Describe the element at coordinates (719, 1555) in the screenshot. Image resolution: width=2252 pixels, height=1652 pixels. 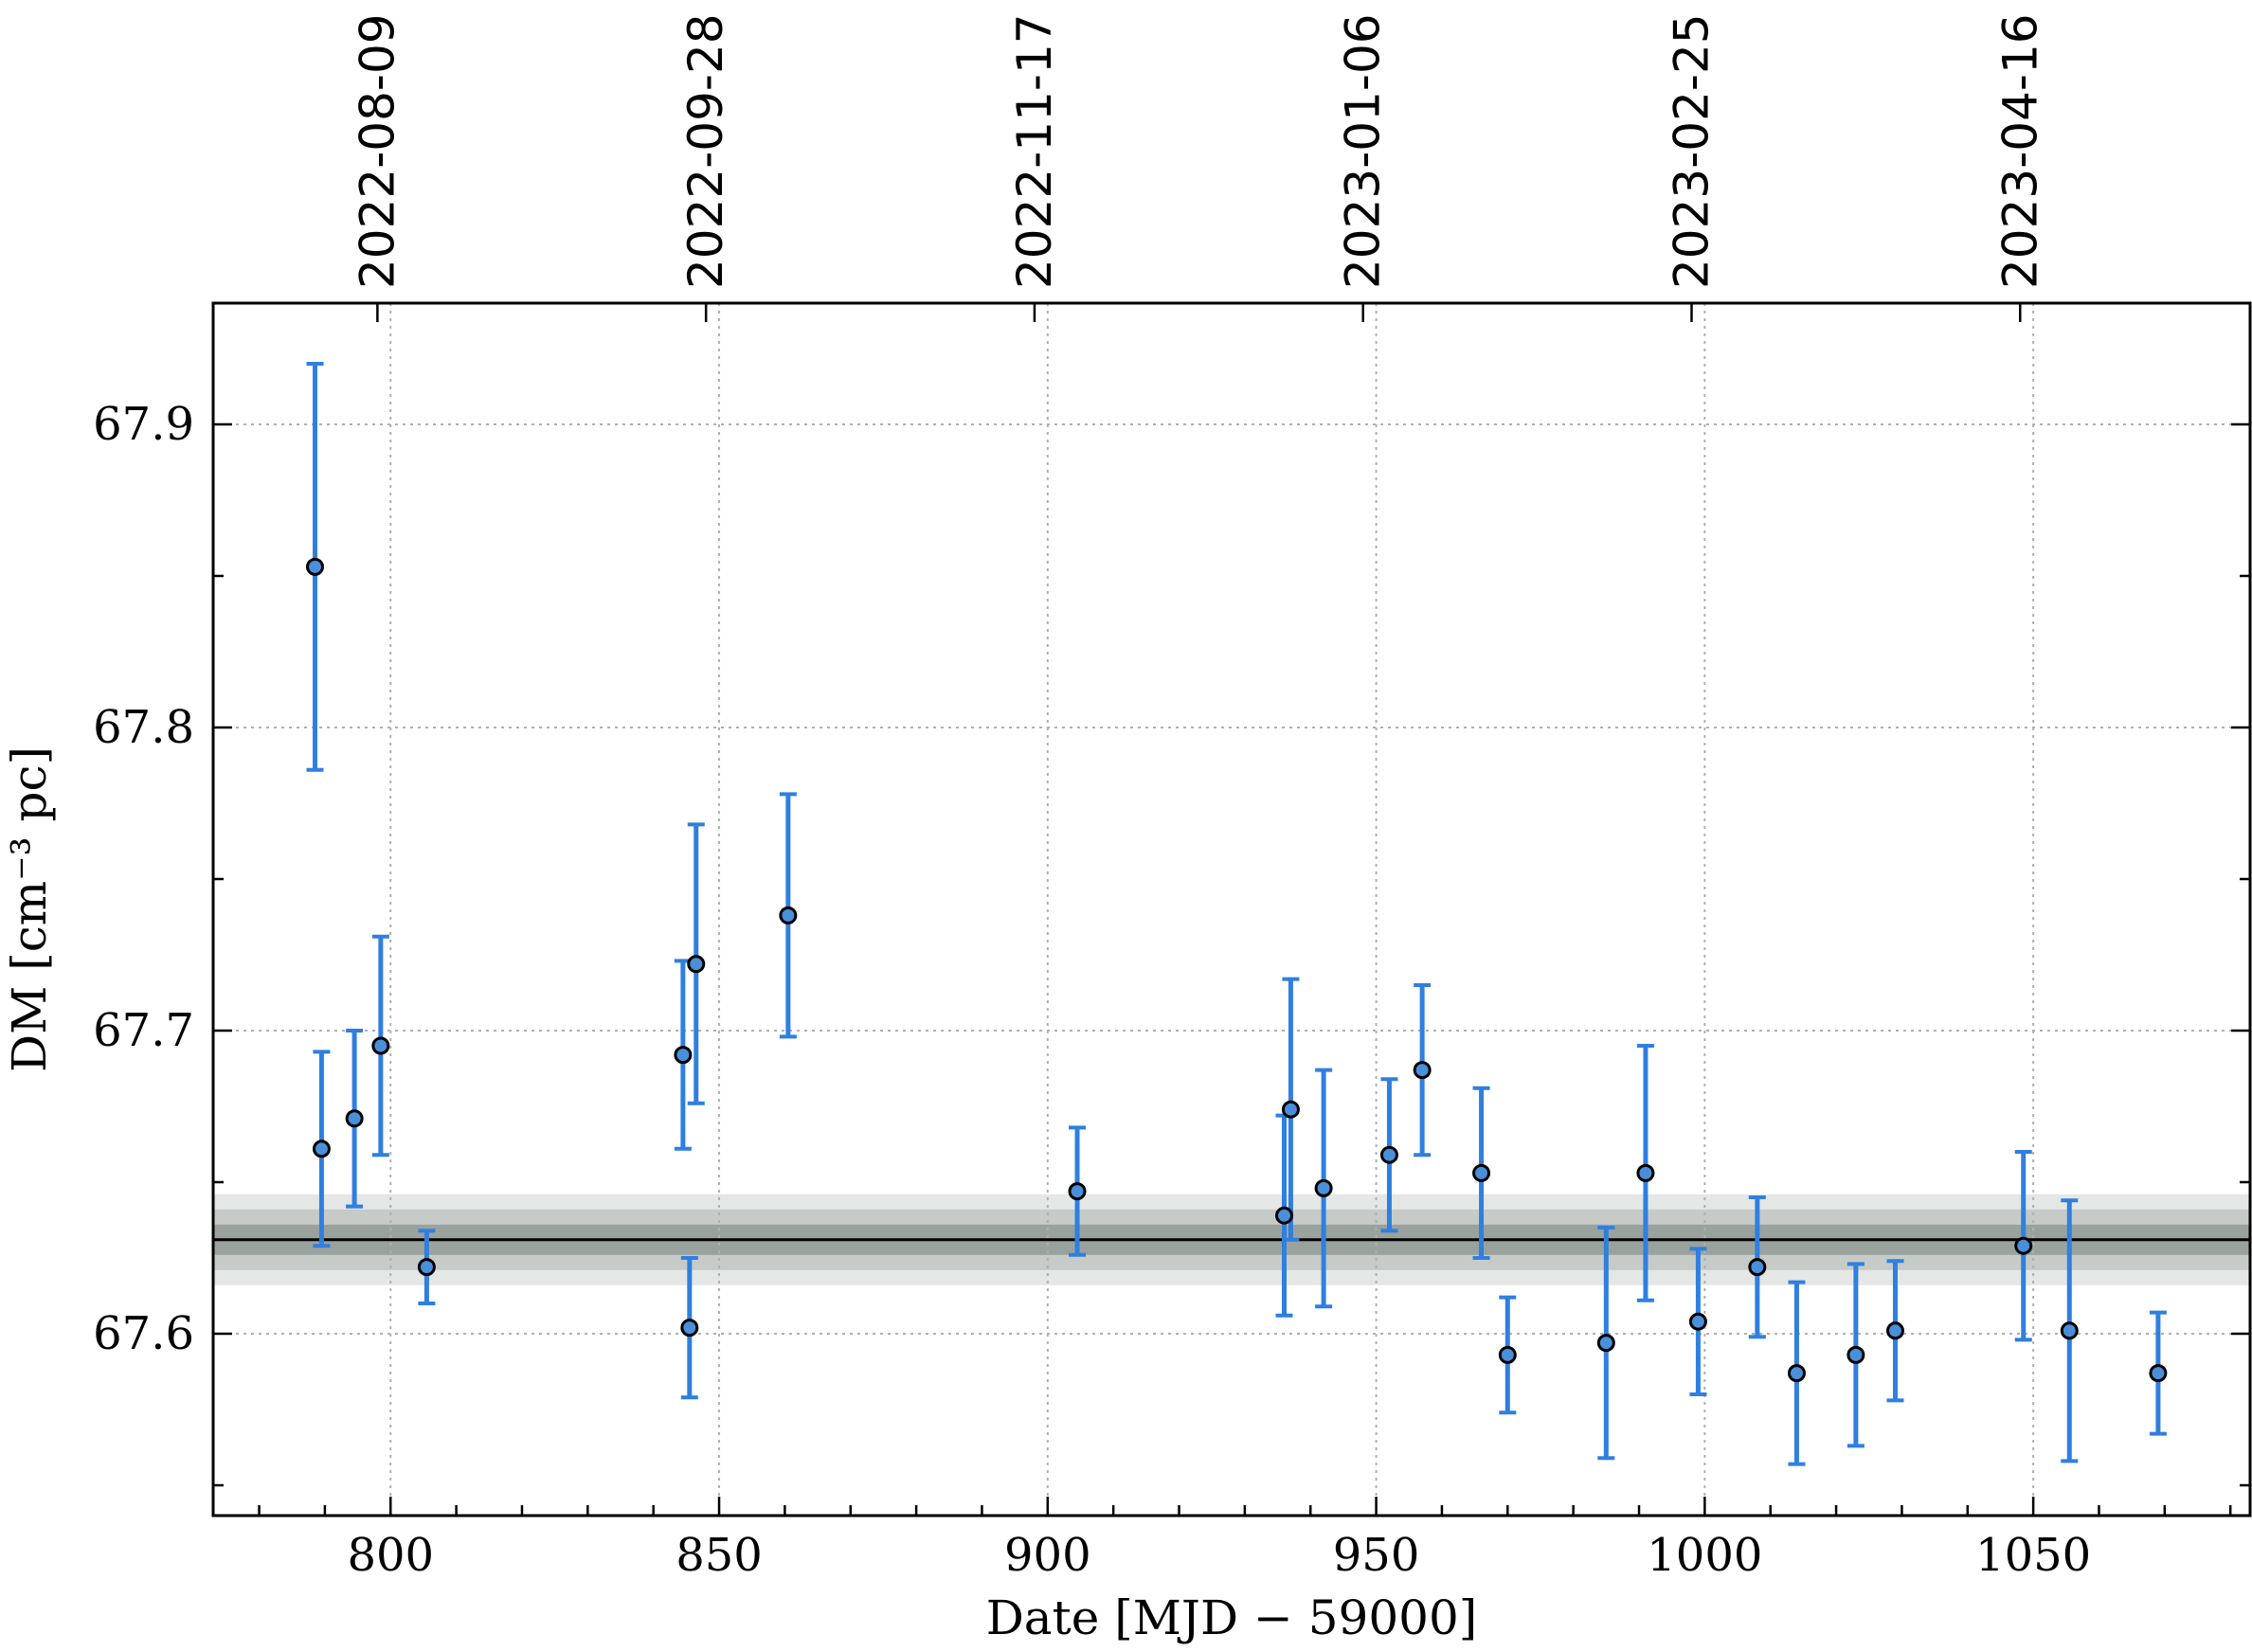
I see `x-tick-label: 850` at that location.